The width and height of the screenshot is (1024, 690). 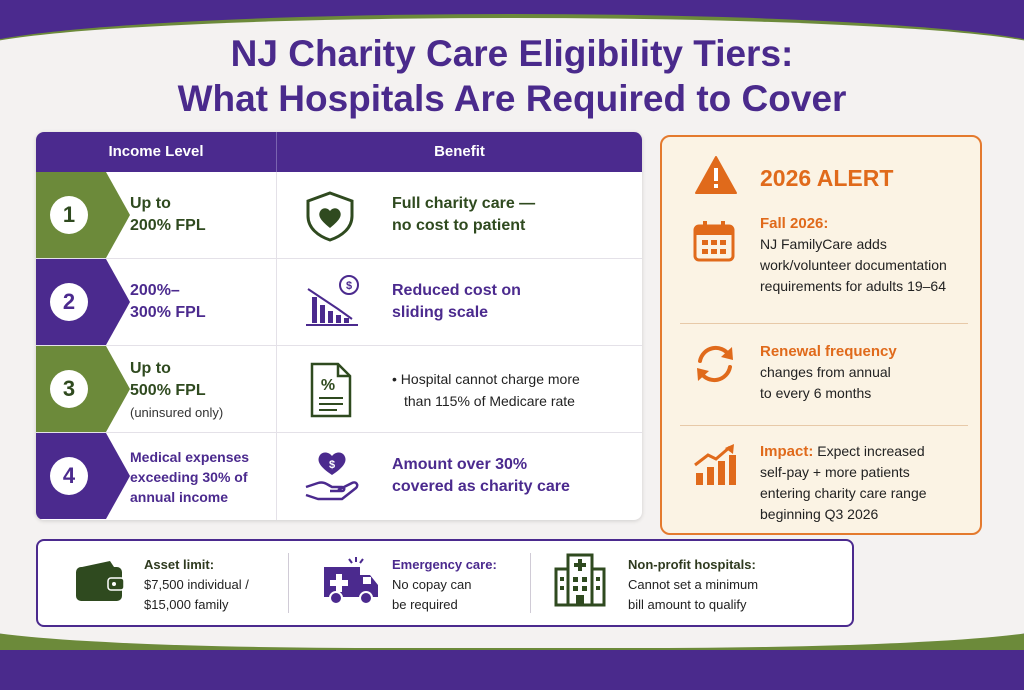 I want to click on tier-3-income-line2: 500% FPL, so click(x=168, y=390).